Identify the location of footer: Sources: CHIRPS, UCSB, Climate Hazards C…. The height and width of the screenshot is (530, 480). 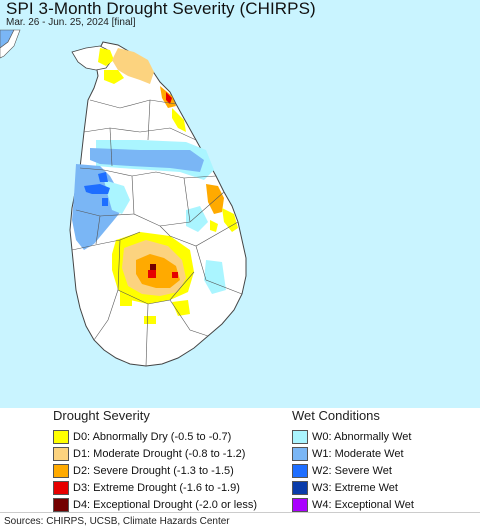
(240, 521).